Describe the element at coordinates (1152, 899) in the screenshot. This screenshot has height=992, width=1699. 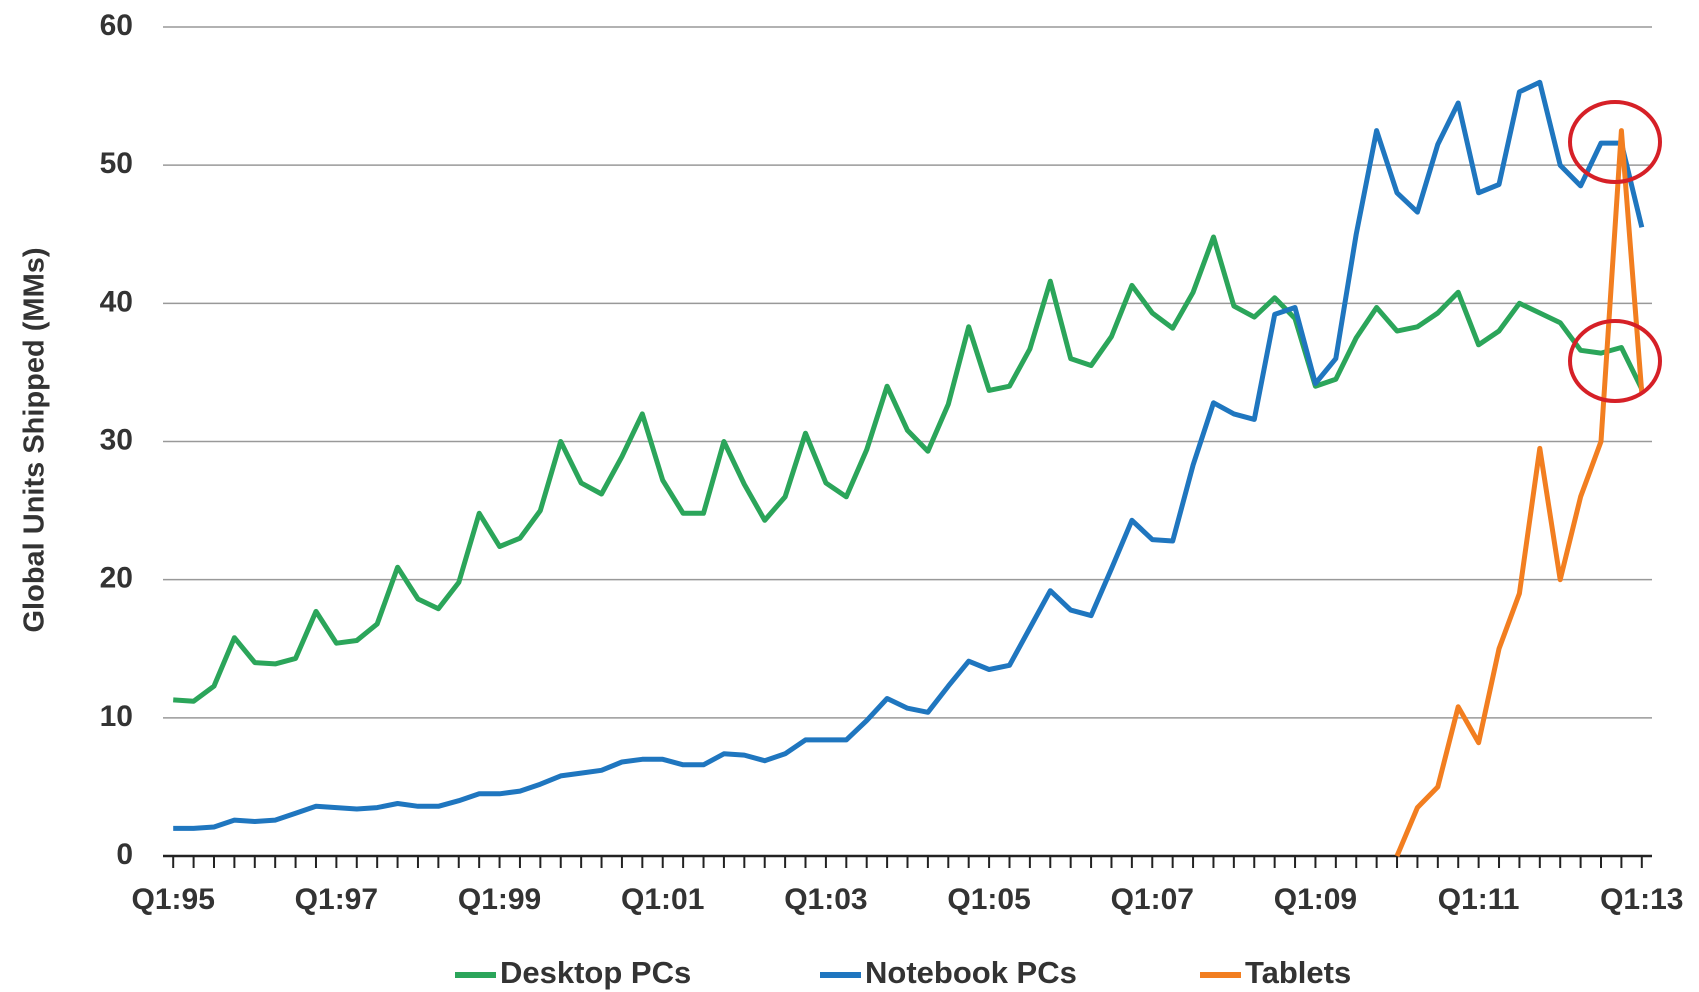
I see `x-tick-label: Q1:07` at that location.